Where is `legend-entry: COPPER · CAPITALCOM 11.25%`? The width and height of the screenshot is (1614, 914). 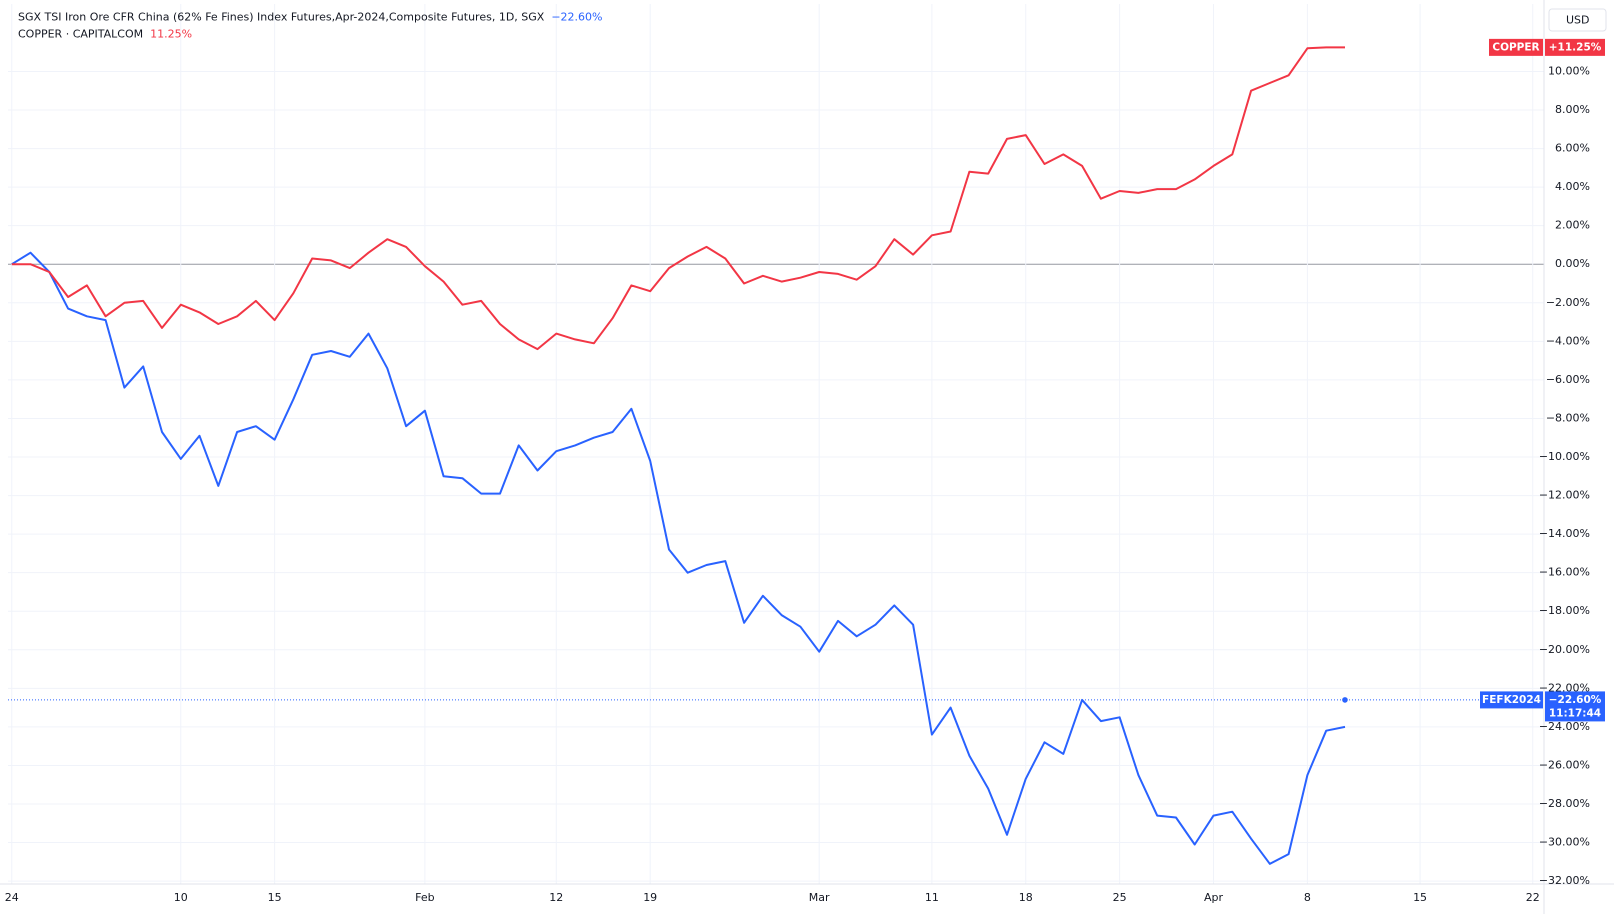 legend-entry: COPPER · CAPITALCOM 11.25% is located at coordinates (105, 34).